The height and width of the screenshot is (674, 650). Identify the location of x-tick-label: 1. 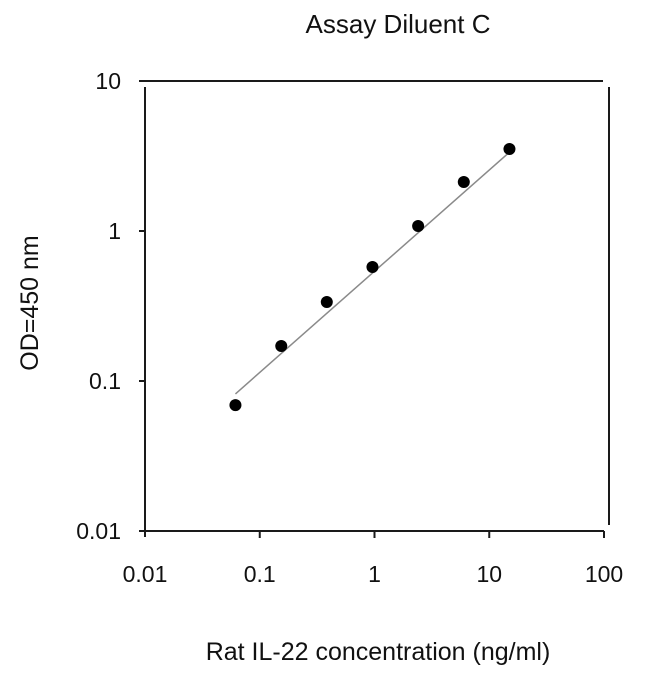
(374, 574).